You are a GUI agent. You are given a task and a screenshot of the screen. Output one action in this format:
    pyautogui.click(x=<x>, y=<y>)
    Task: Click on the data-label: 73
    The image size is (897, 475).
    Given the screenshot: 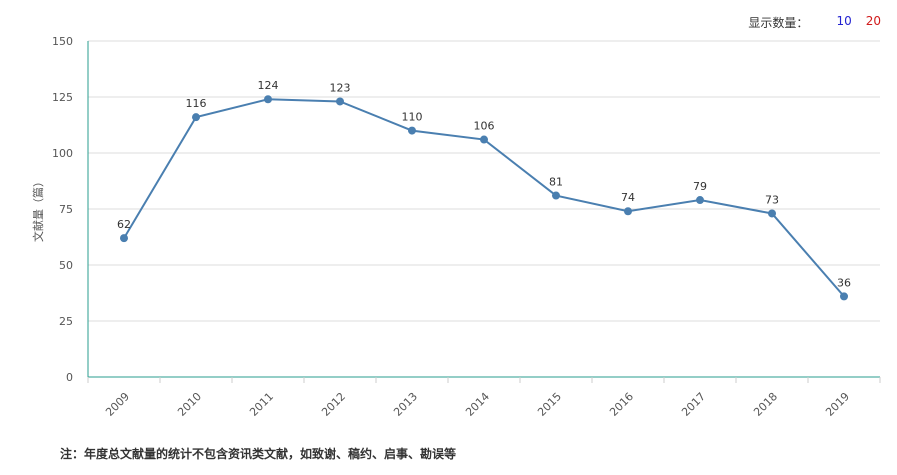 What is the action you would take?
    pyautogui.click(x=772, y=199)
    